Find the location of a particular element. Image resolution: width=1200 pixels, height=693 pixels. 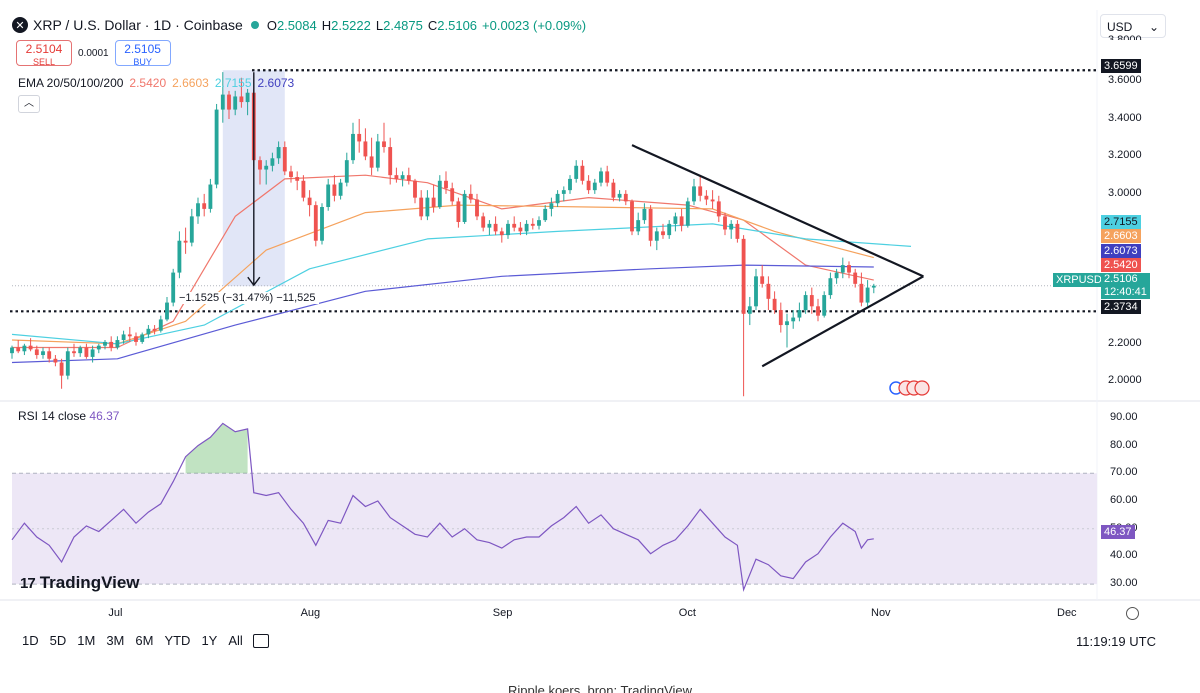

economic-events-flag-icon is located at coordinates (910, 388).